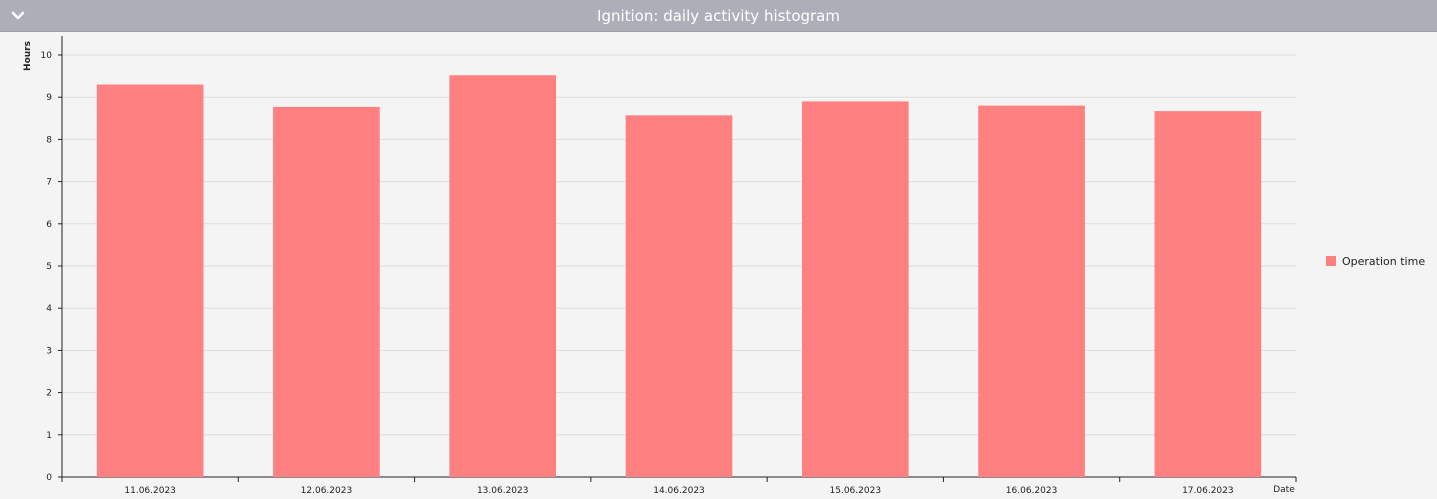 The height and width of the screenshot is (499, 1437). What do you see at coordinates (18, 16) in the screenshot?
I see `chevron-down-icon` at bounding box center [18, 16].